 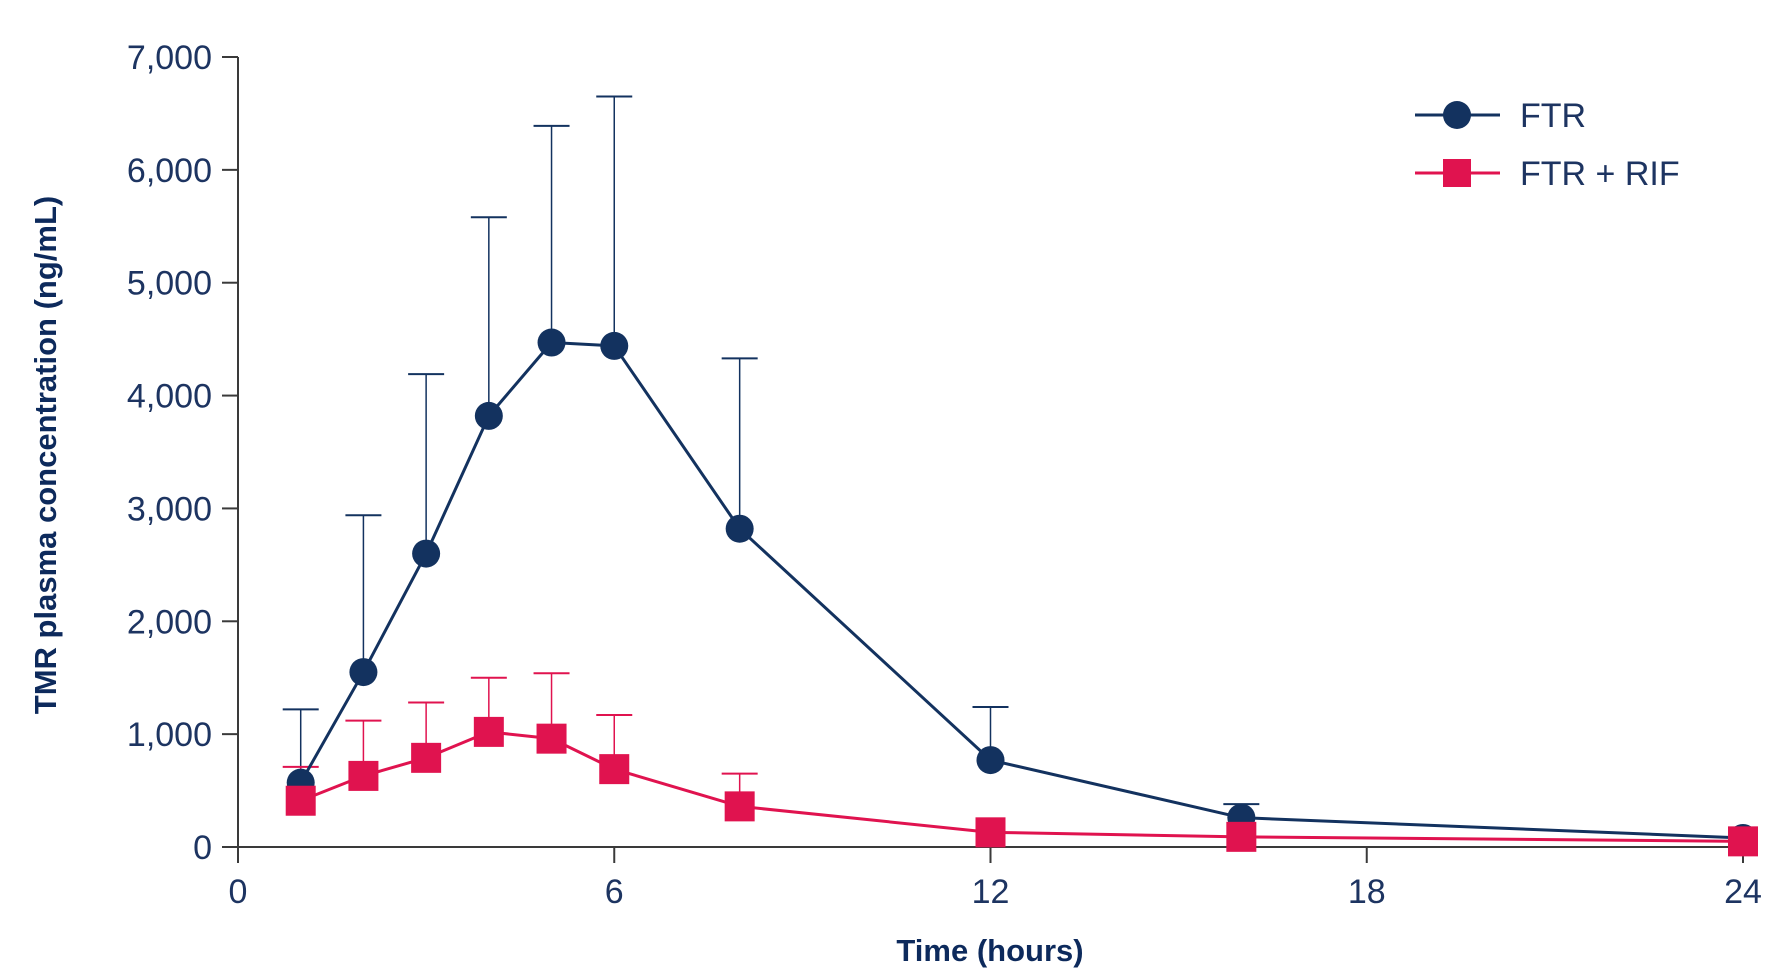 What do you see at coordinates (202, 848) in the screenshot?
I see `y-tick-label: 0` at bounding box center [202, 848].